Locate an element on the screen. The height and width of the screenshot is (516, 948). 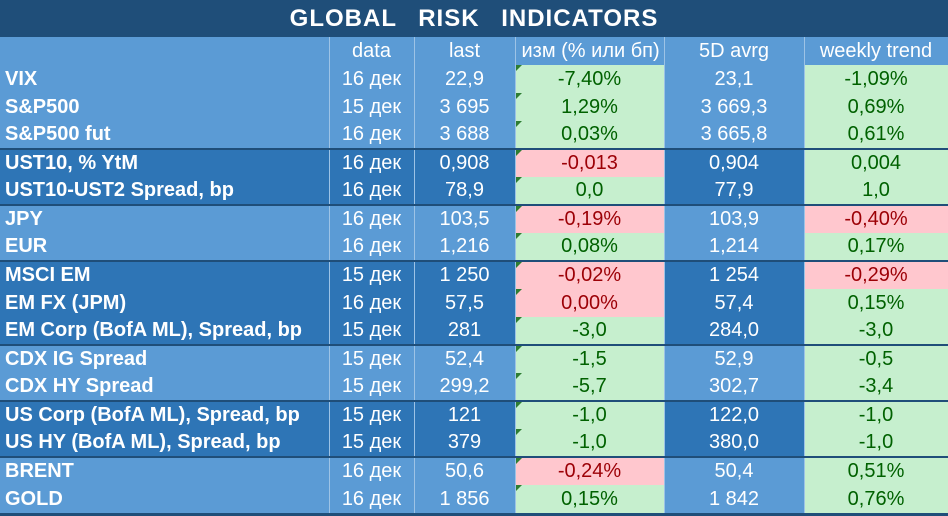
change-cell: -0,19% is located at coordinates (590, 218).